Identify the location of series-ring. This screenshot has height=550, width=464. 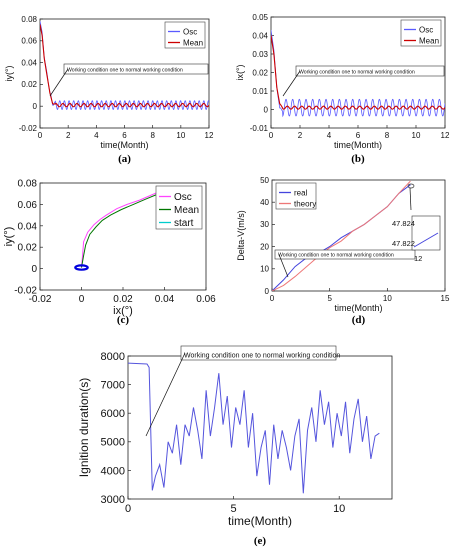
(81, 267).